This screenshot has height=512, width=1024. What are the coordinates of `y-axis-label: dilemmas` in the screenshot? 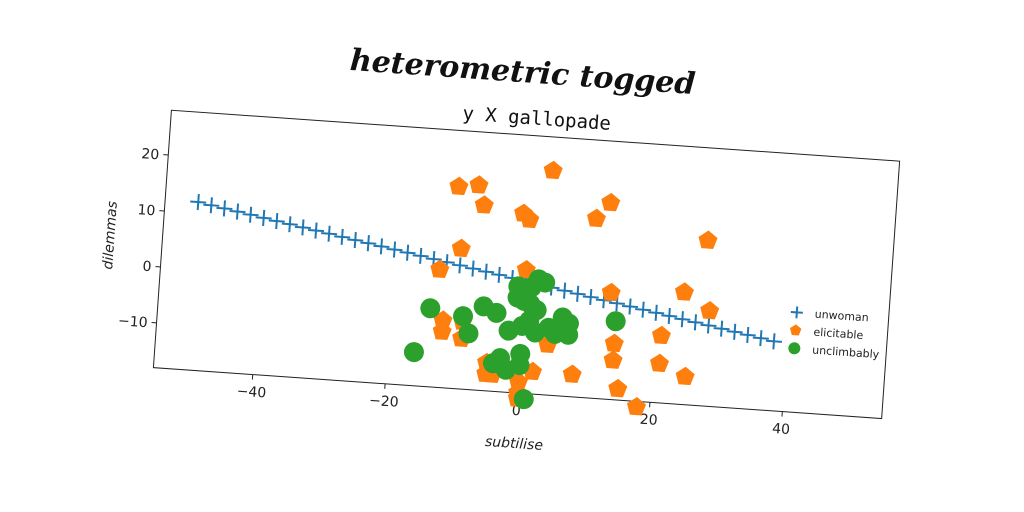 It's located at (110, 235).